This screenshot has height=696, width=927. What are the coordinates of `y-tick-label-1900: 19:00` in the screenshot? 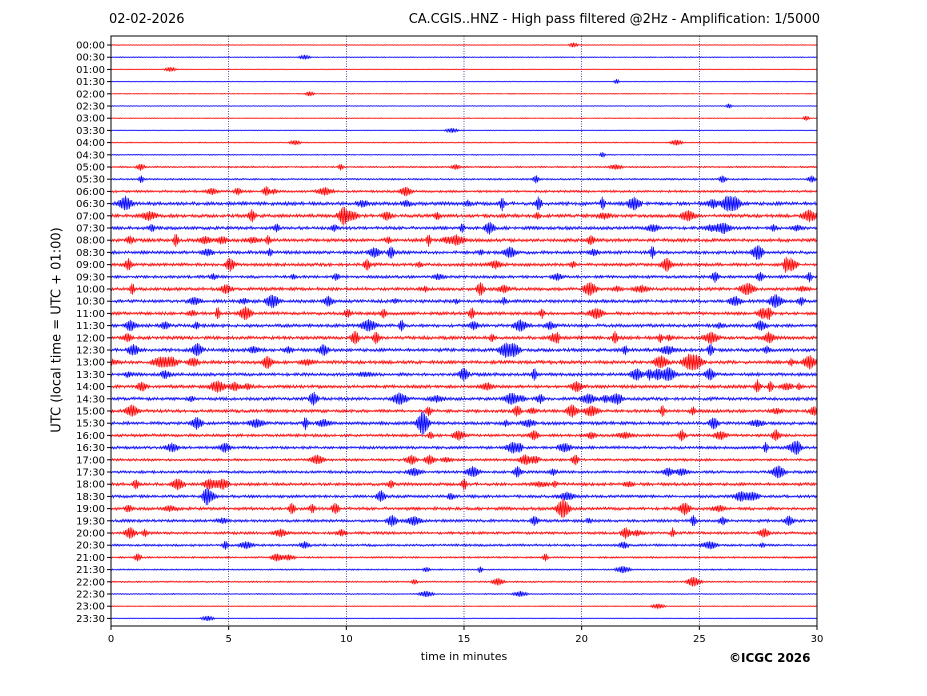 It's located at (90, 509).